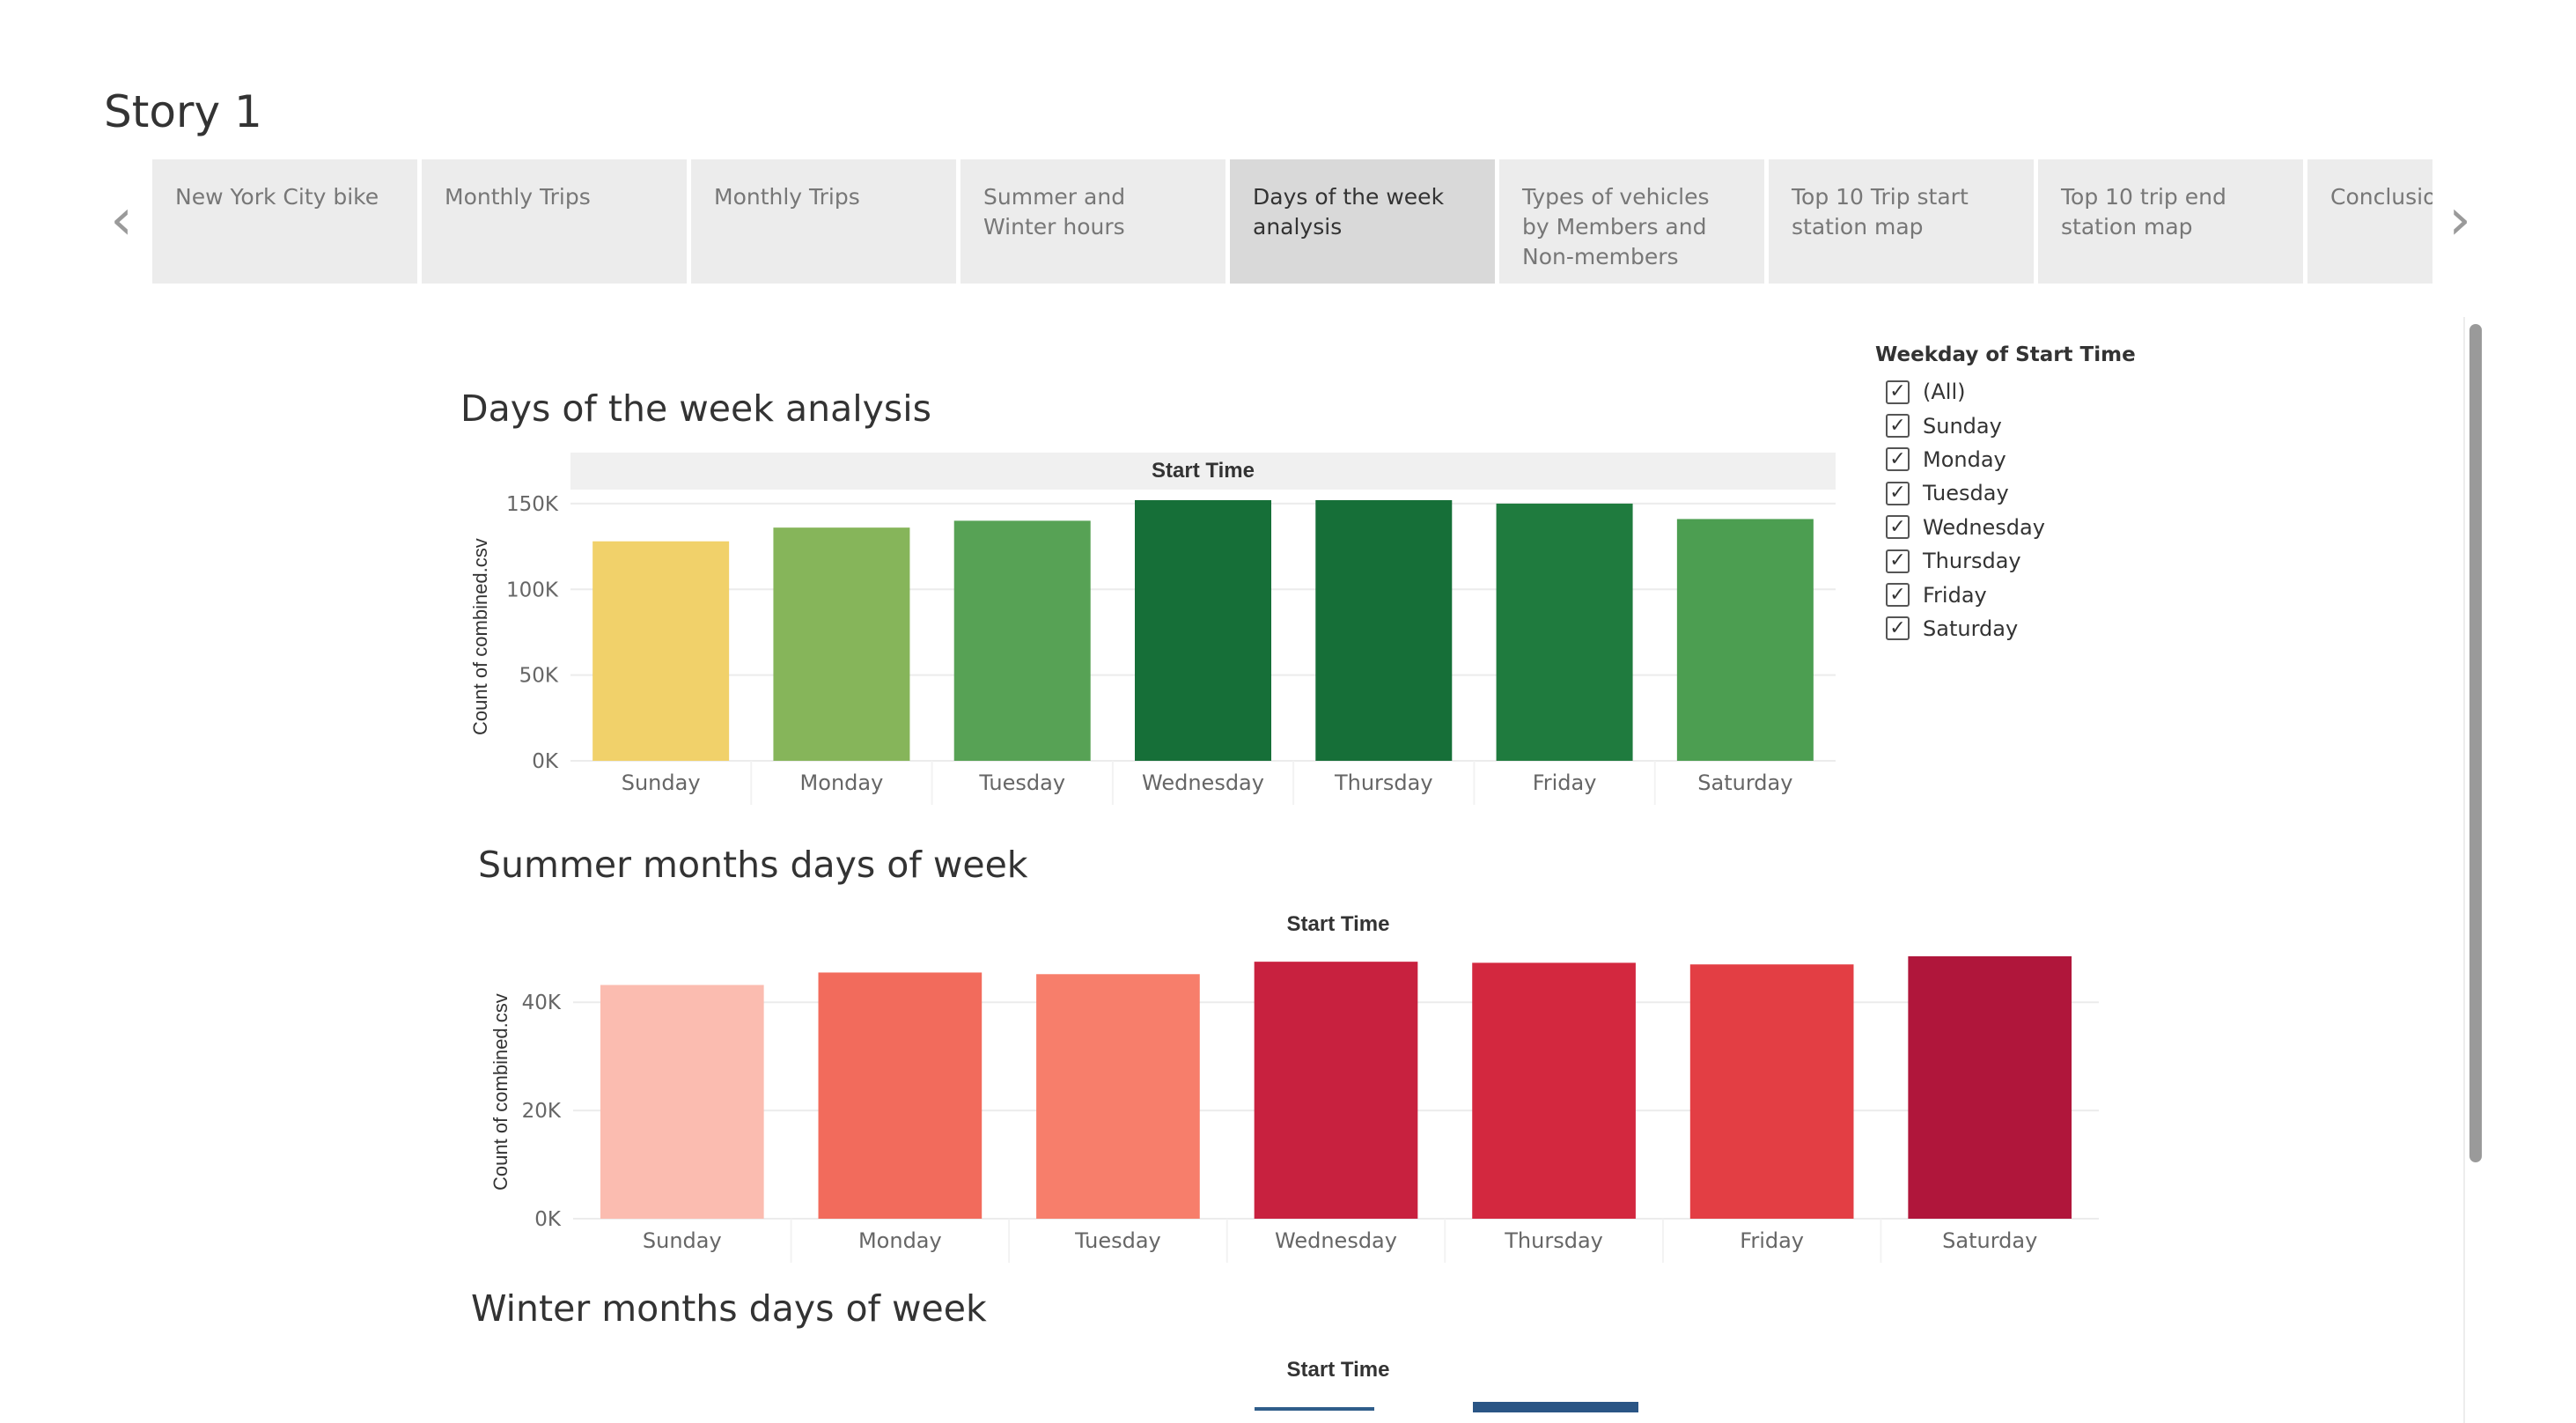 This screenshot has width=2576, height=1423. I want to click on filter-item-all: ✓ (All), so click(2011, 392).